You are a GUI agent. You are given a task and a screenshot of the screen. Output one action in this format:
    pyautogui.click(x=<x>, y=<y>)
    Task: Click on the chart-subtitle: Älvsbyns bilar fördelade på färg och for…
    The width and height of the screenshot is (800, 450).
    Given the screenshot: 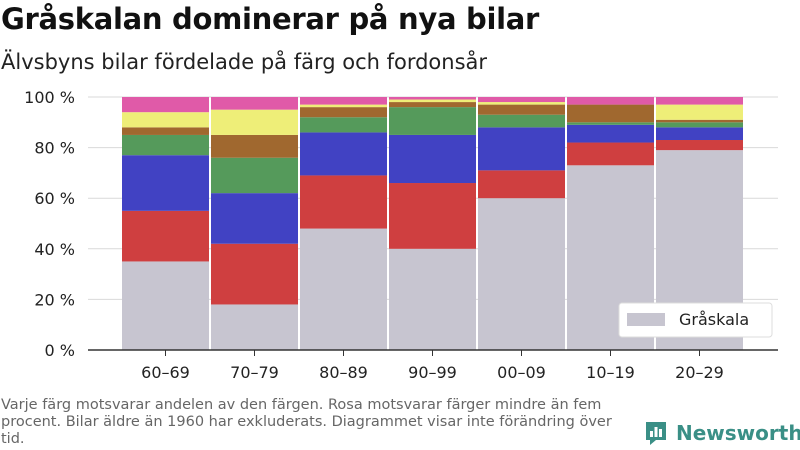 What is the action you would take?
    pyautogui.click(x=244, y=62)
    